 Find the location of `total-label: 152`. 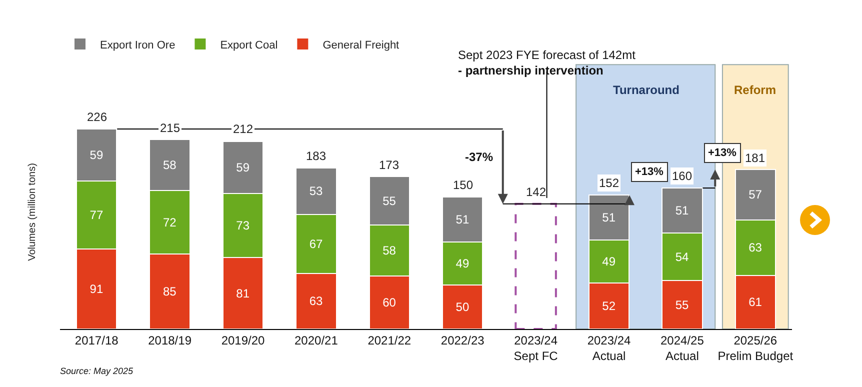

total-label: 152 is located at coordinates (609, 183).